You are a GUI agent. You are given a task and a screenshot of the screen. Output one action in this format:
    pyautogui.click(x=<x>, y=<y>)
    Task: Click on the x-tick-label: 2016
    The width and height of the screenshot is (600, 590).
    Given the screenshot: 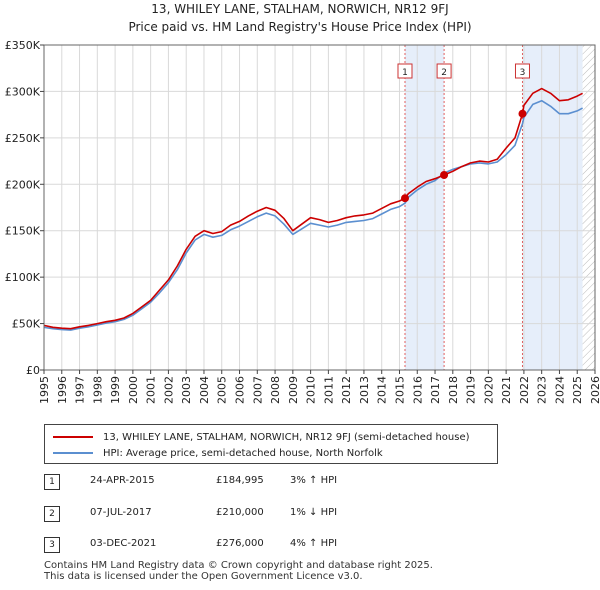 What is the action you would take?
    pyautogui.click(x=417, y=390)
    